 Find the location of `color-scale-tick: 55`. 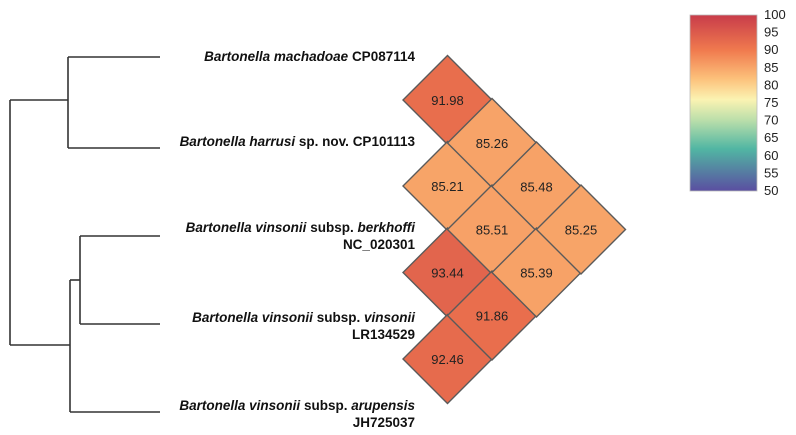

color-scale-tick: 55 is located at coordinates (771, 172).